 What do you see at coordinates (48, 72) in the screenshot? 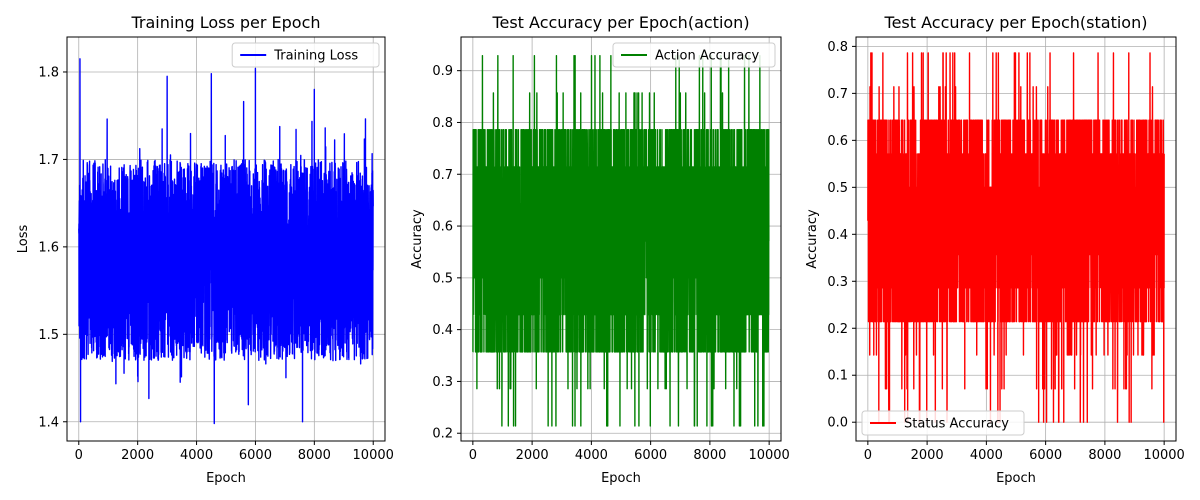
I see `y-tick-label: 1.8` at bounding box center [48, 72].